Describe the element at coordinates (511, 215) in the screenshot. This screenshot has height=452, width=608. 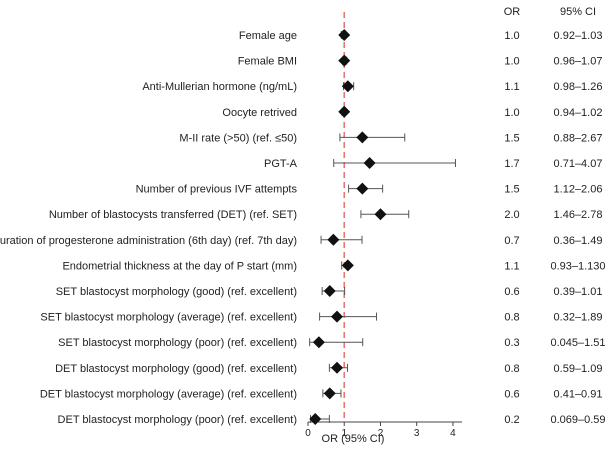
I see `row-or-value: 2.0` at that location.